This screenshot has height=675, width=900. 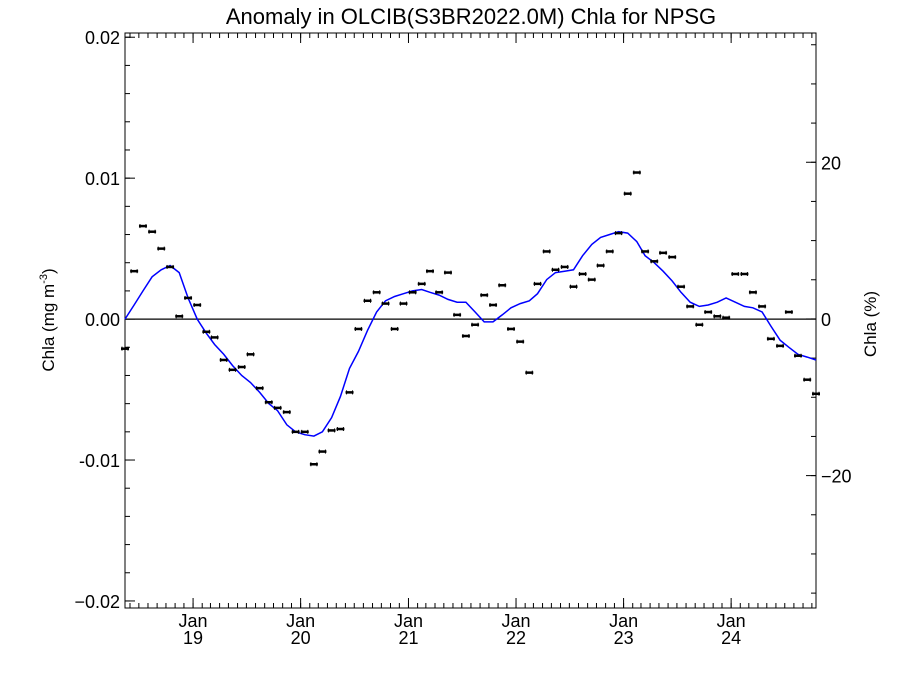 I want to click on y-axis-left: 0.02 0.01 0.00 -0.01 −0.02, so click(x=104, y=320).